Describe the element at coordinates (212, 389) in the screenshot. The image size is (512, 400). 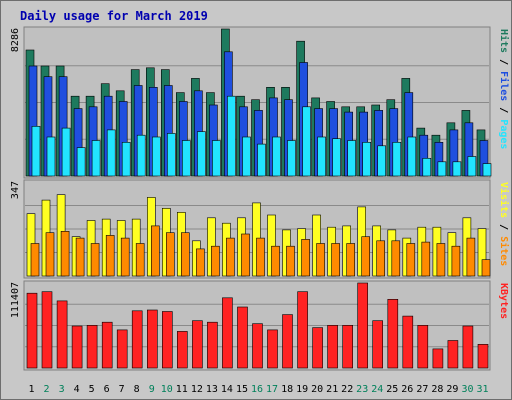
I see `day-label-13: 13` at that location.